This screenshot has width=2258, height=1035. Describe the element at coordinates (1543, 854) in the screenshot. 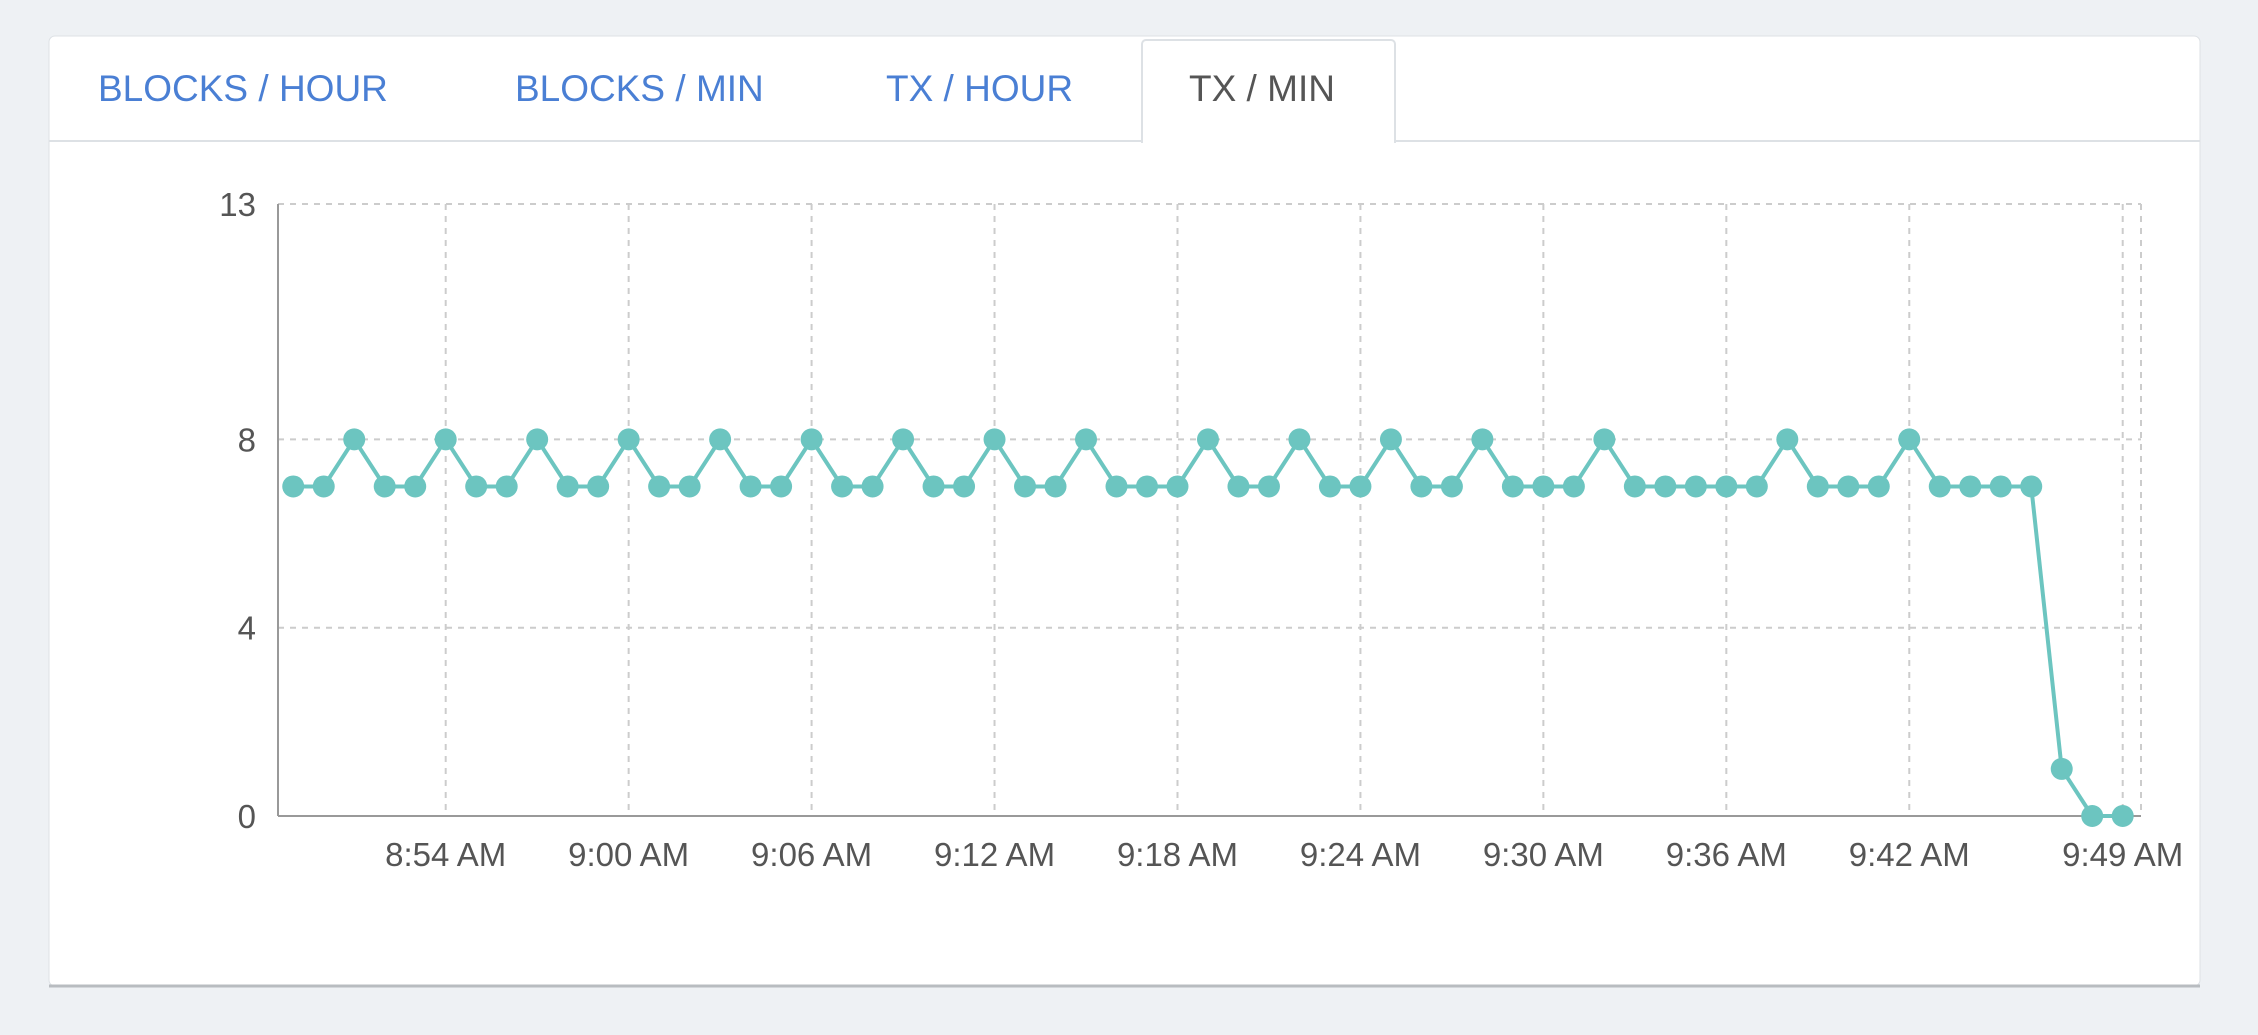

I see `x-tick-label: 9:30 AM` at that location.